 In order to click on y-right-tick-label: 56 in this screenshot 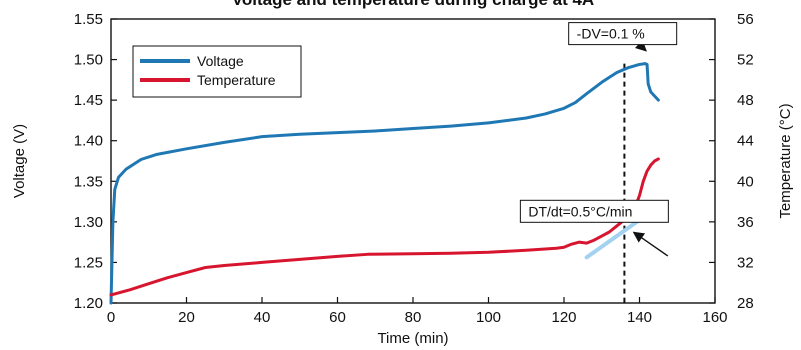, I will do `click(745, 19)`.